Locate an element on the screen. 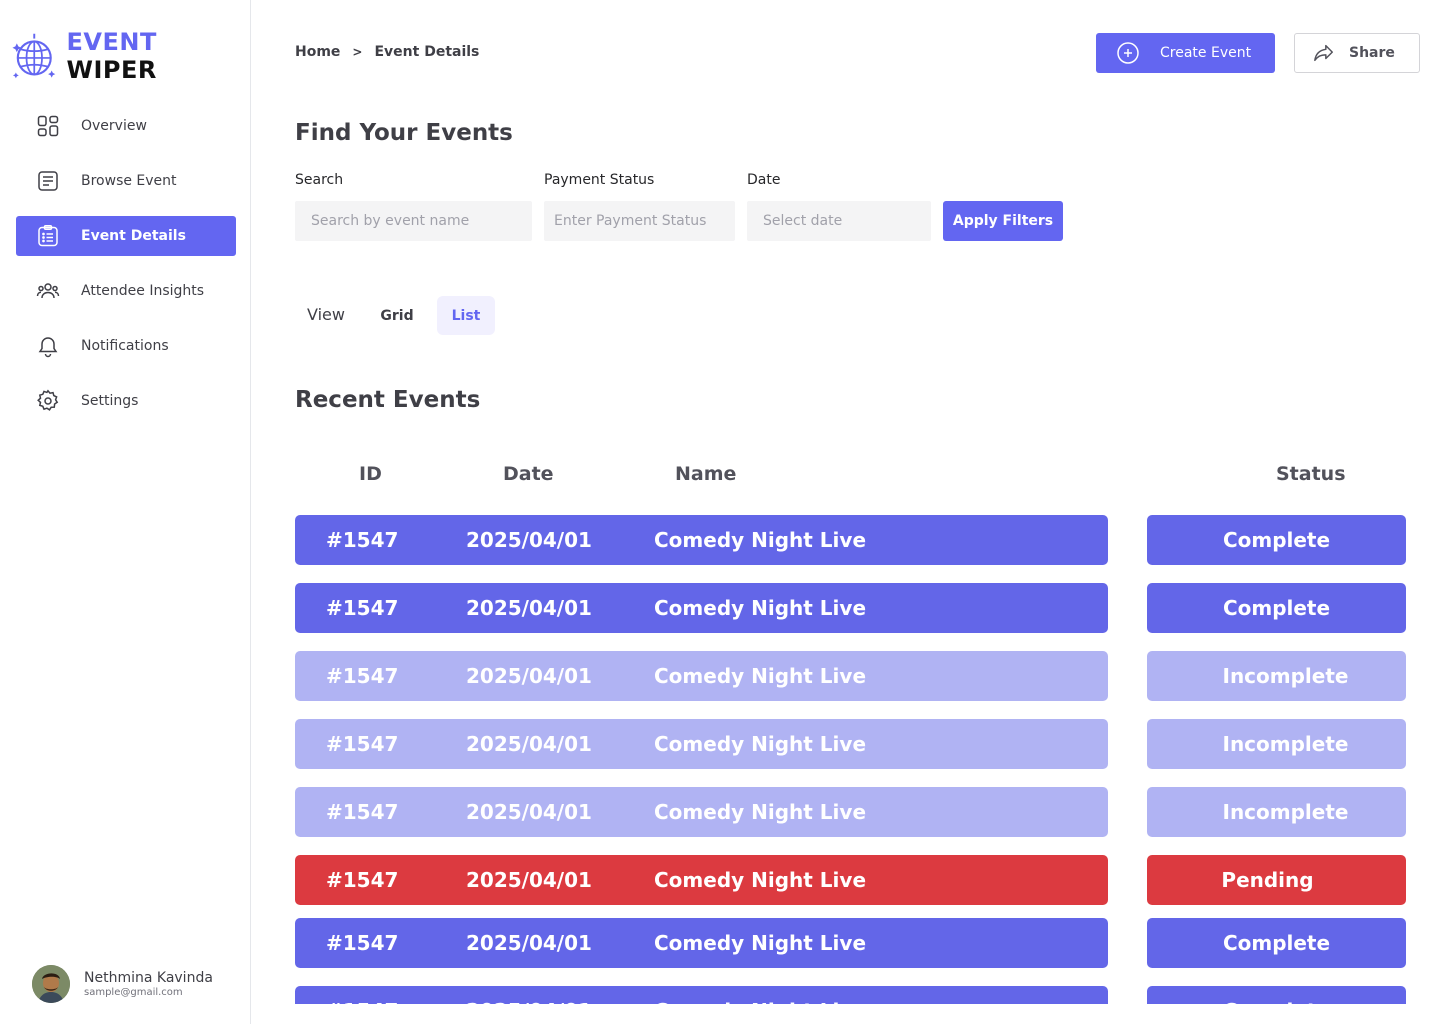  sidebar-item-notifications: Notifications is located at coordinates (126, 346).